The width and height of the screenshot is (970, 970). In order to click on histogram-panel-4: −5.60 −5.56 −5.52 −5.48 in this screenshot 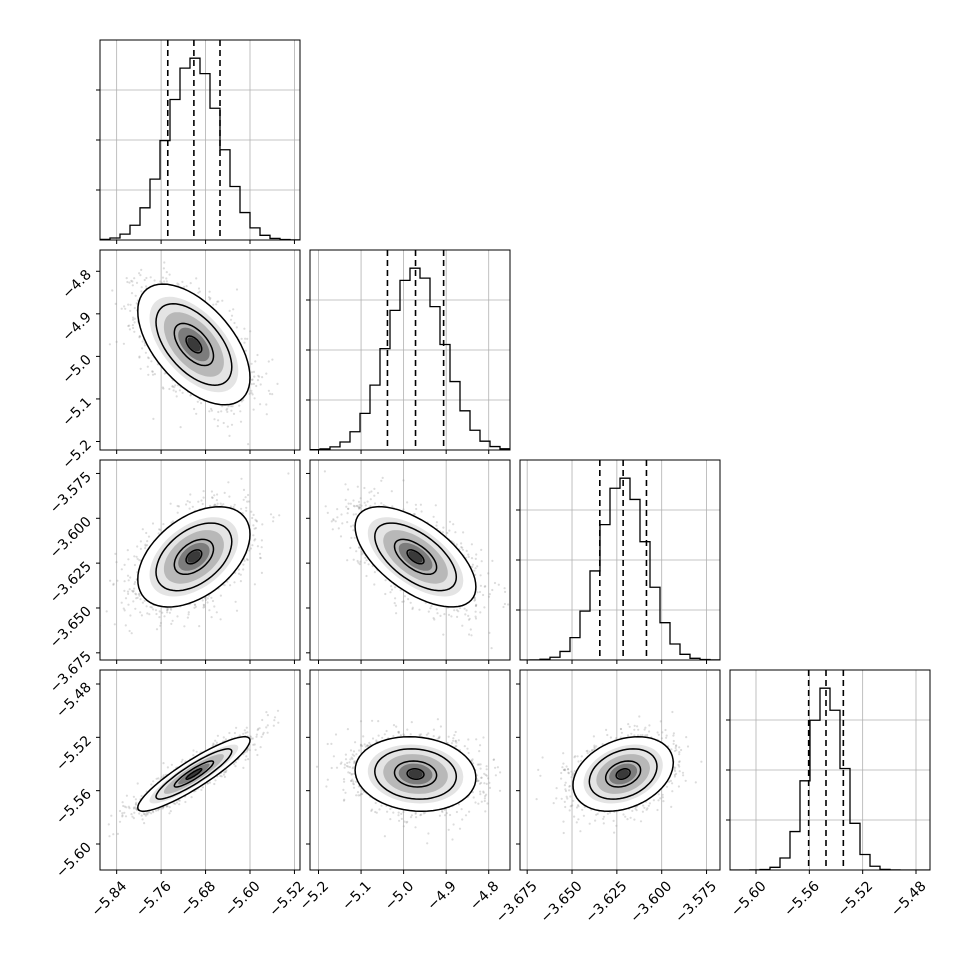, I will do `click(828, 794)`.